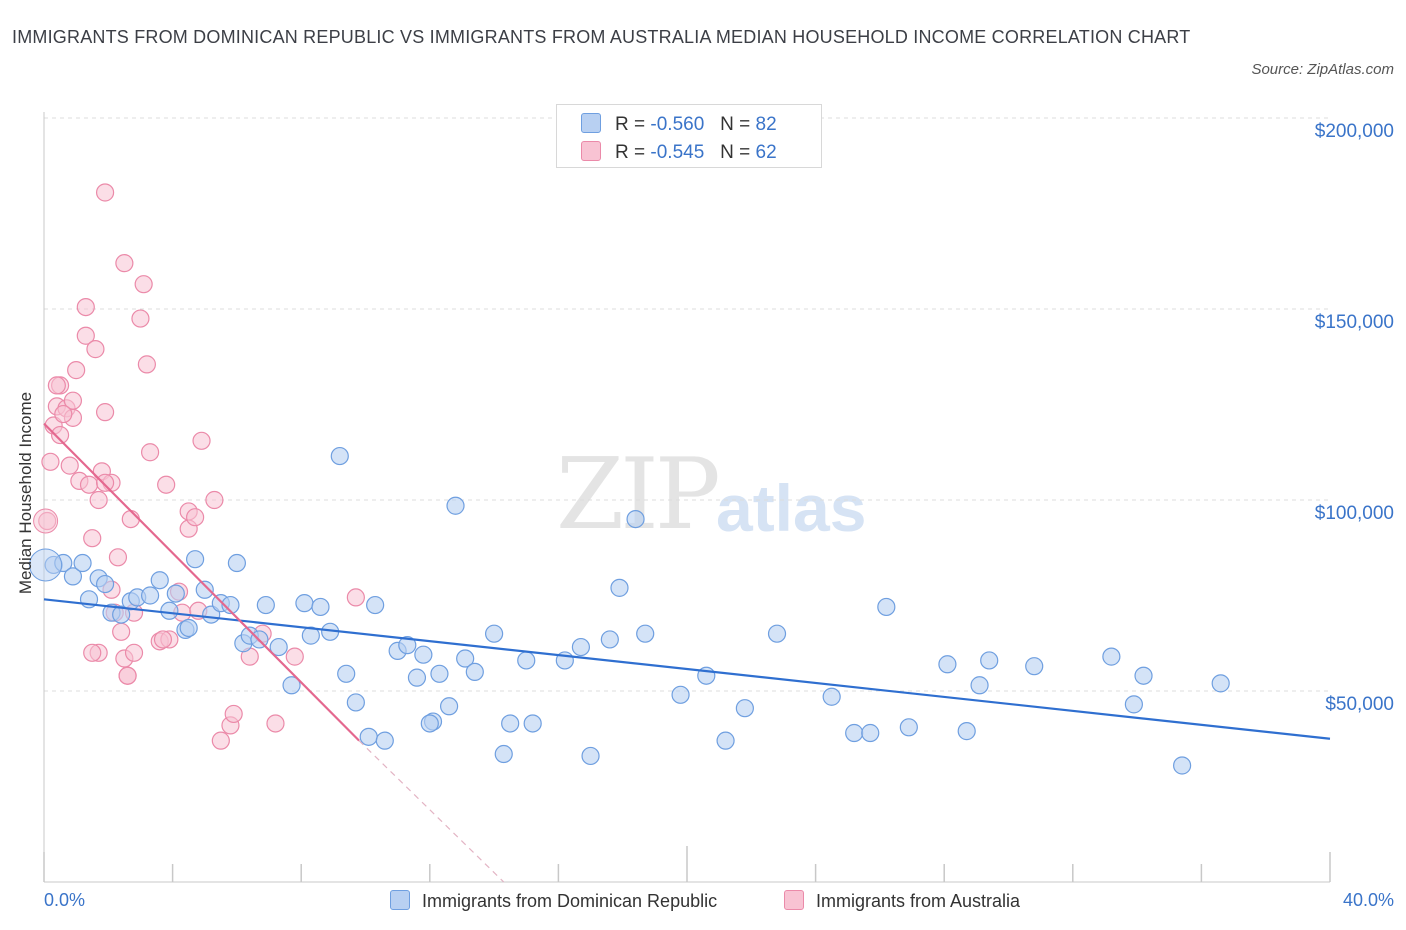 This screenshot has height=930, width=1406. What do you see at coordinates (1354, 513) in the screenshot?
I see `y-tick-label: $100,000` at bounding box center [1354, 513].